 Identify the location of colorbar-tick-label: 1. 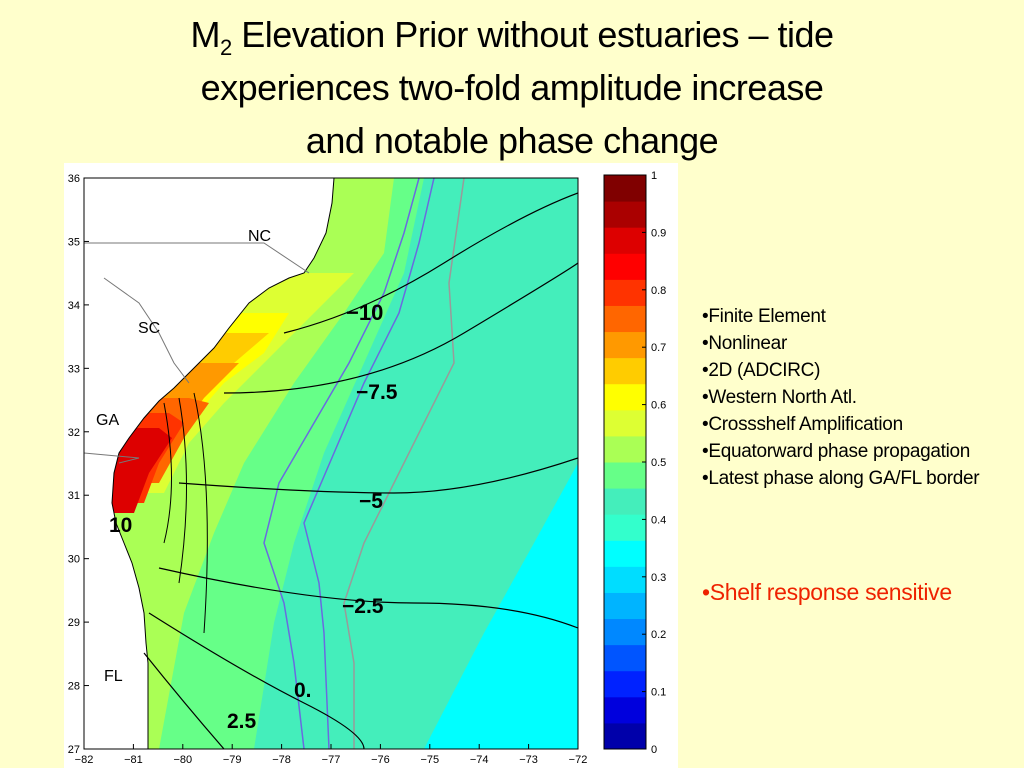
(654, 176).